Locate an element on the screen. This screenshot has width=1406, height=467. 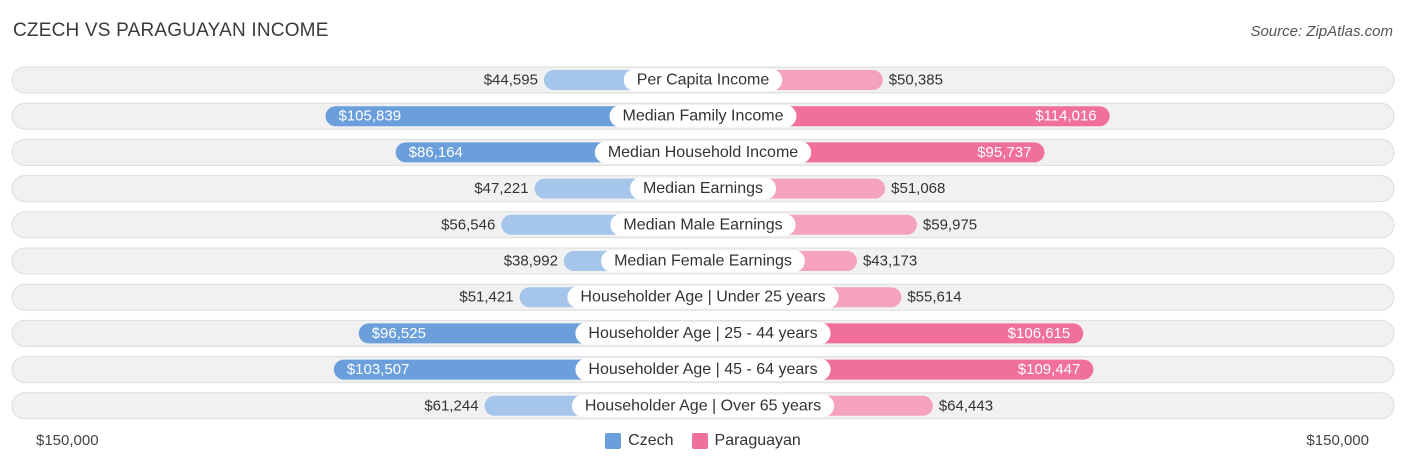
category-label: Householder Age | Under 25 years is located at coordinates (702, 297).